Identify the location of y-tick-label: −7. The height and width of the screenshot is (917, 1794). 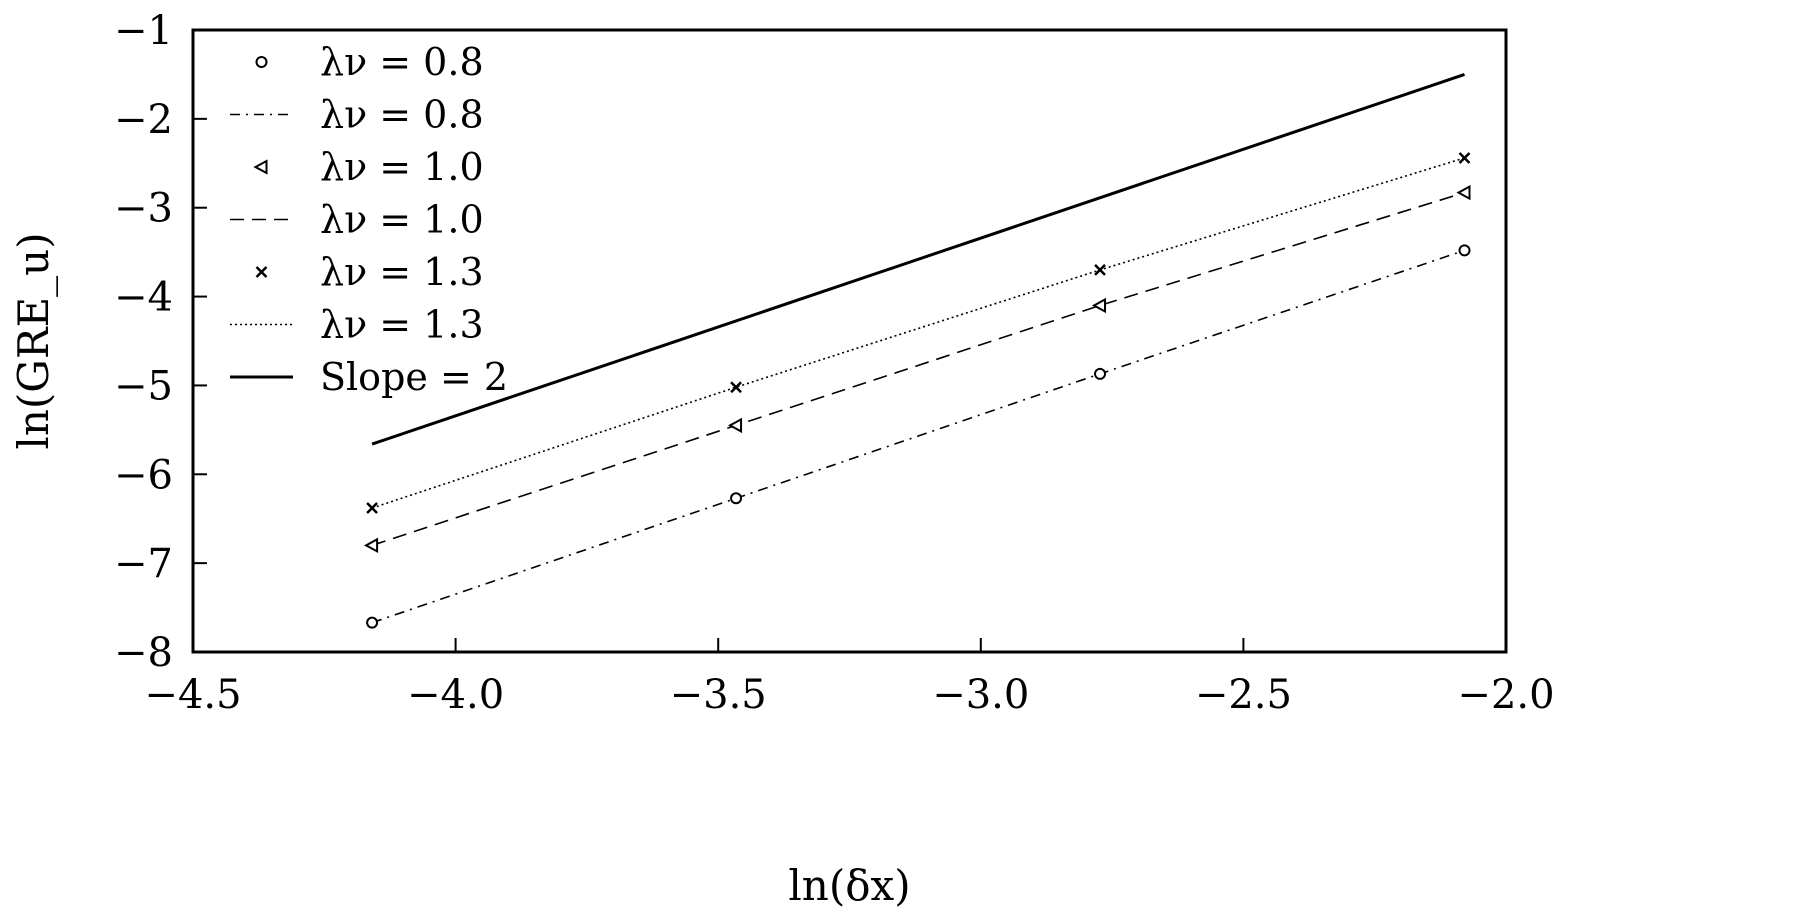
(143, 564).